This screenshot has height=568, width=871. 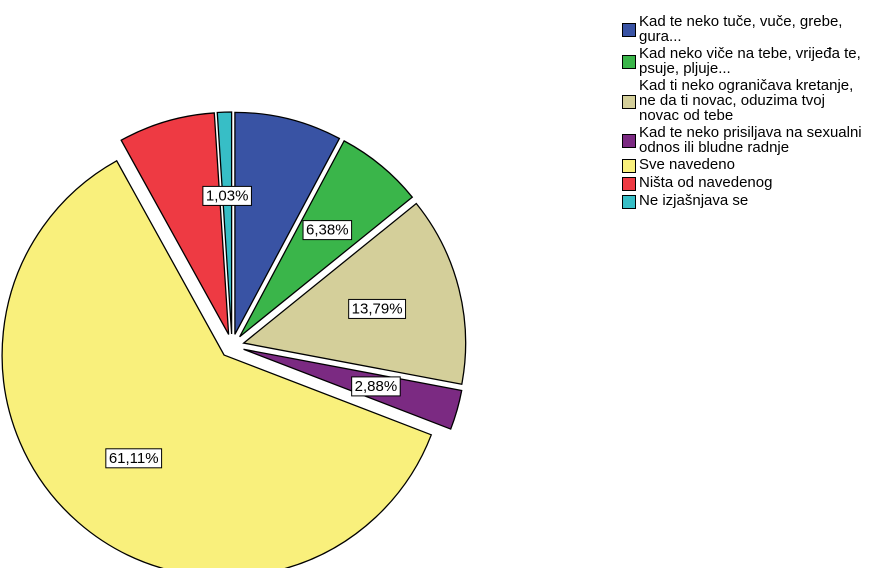 I want to click on data-label-text: 13,79%, so click(x=377, y=308).